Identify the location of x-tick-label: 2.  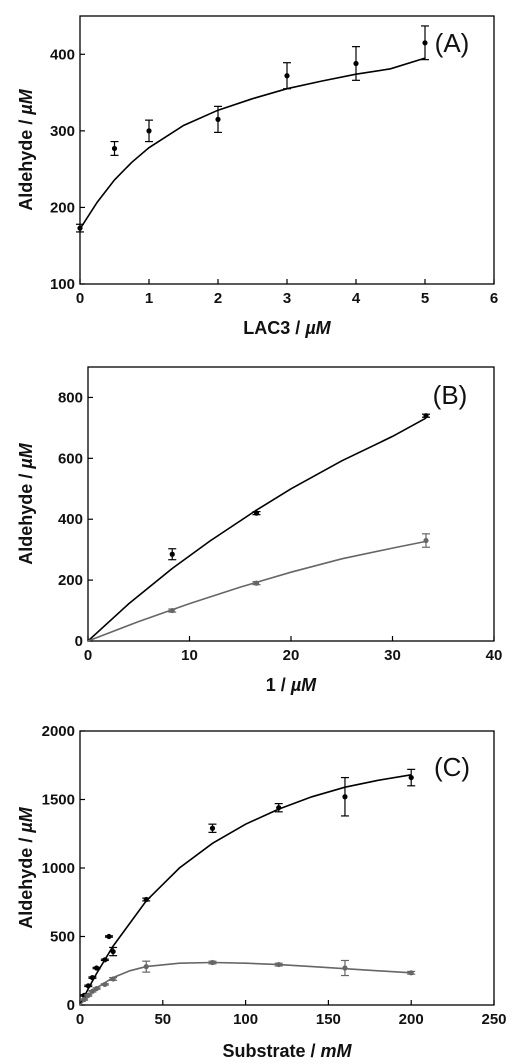
(218, 298).